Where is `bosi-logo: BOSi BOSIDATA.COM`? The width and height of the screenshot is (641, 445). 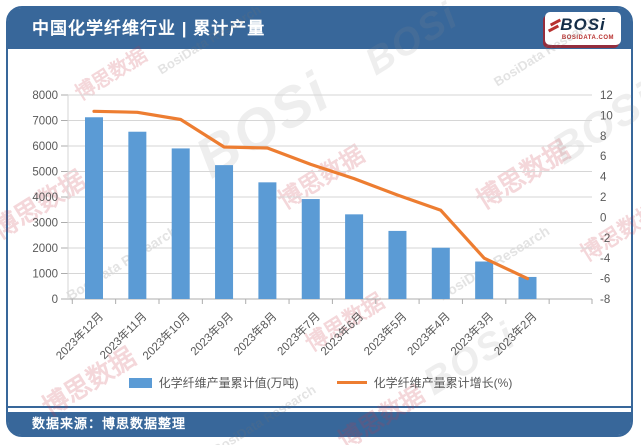 bosi-logo: BOSi BOSIDATA.COM is located at coordinates (583, 28).